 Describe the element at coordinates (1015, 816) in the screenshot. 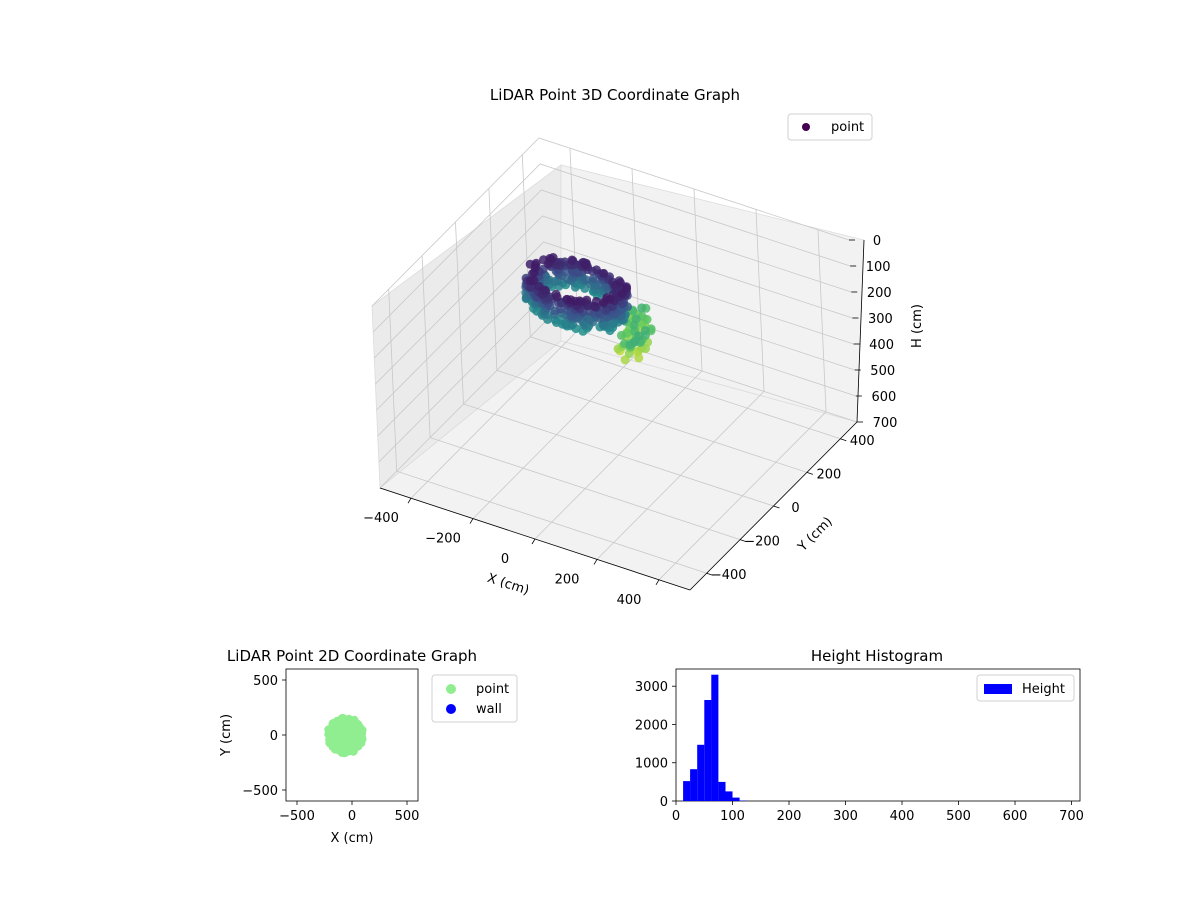

I see `x-tick-label-hist: 600` at that location.